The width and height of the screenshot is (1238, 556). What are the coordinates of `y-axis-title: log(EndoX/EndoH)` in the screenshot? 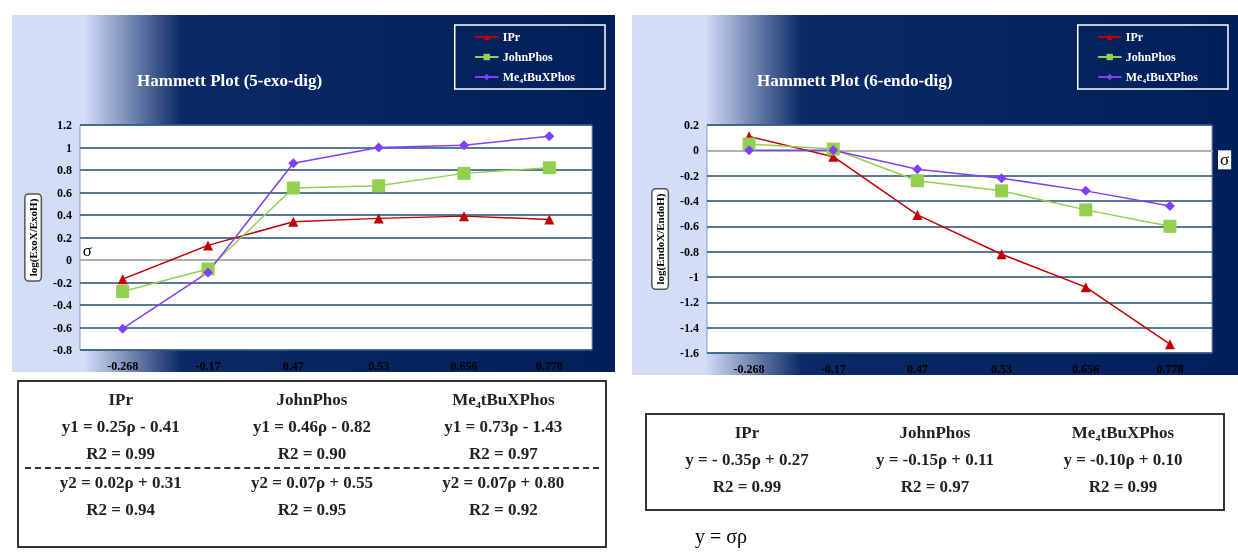 It's located at (661, 239).